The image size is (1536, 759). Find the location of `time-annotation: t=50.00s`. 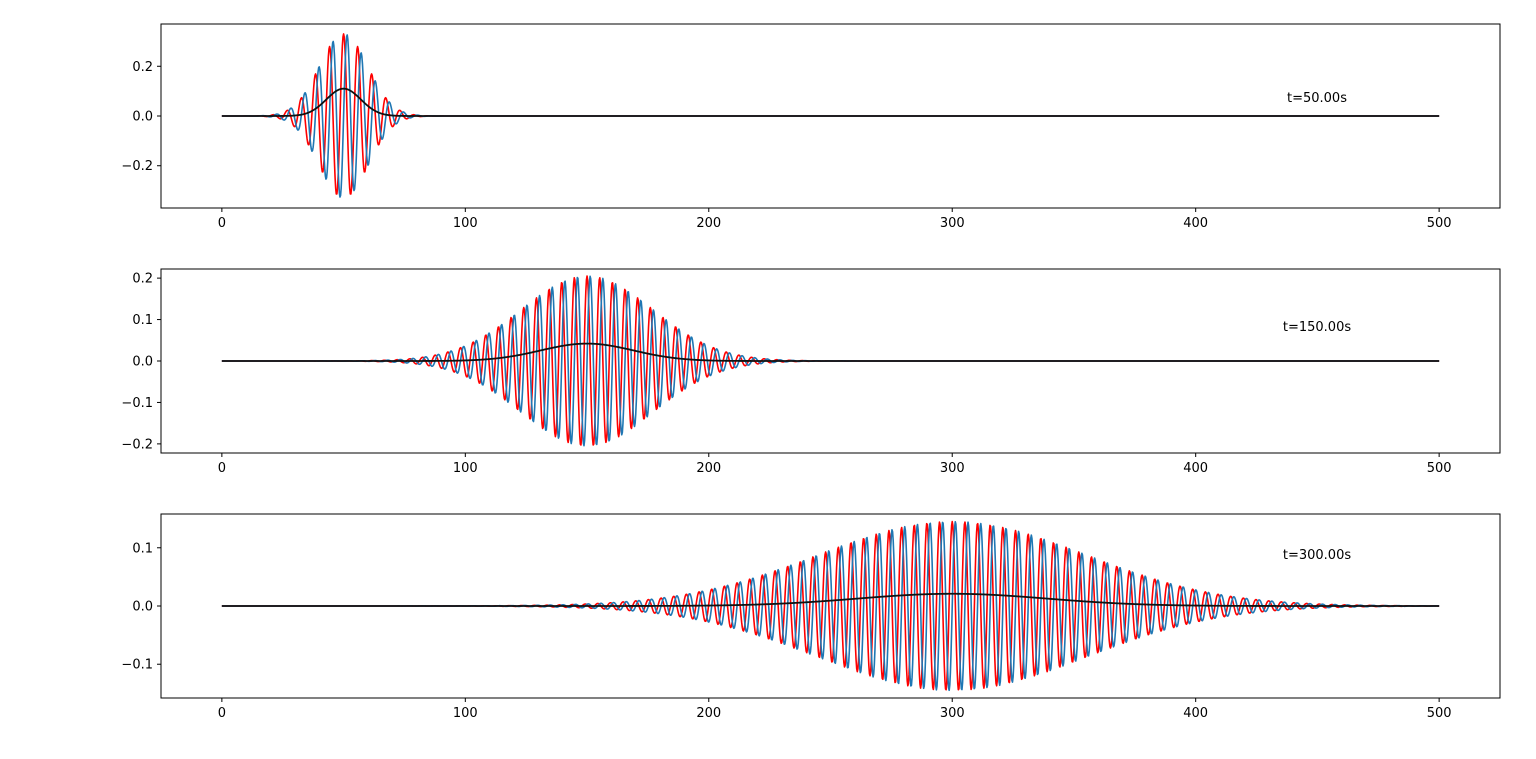

time-annotation: t=50.00s is located at coordinates (1317, 98).